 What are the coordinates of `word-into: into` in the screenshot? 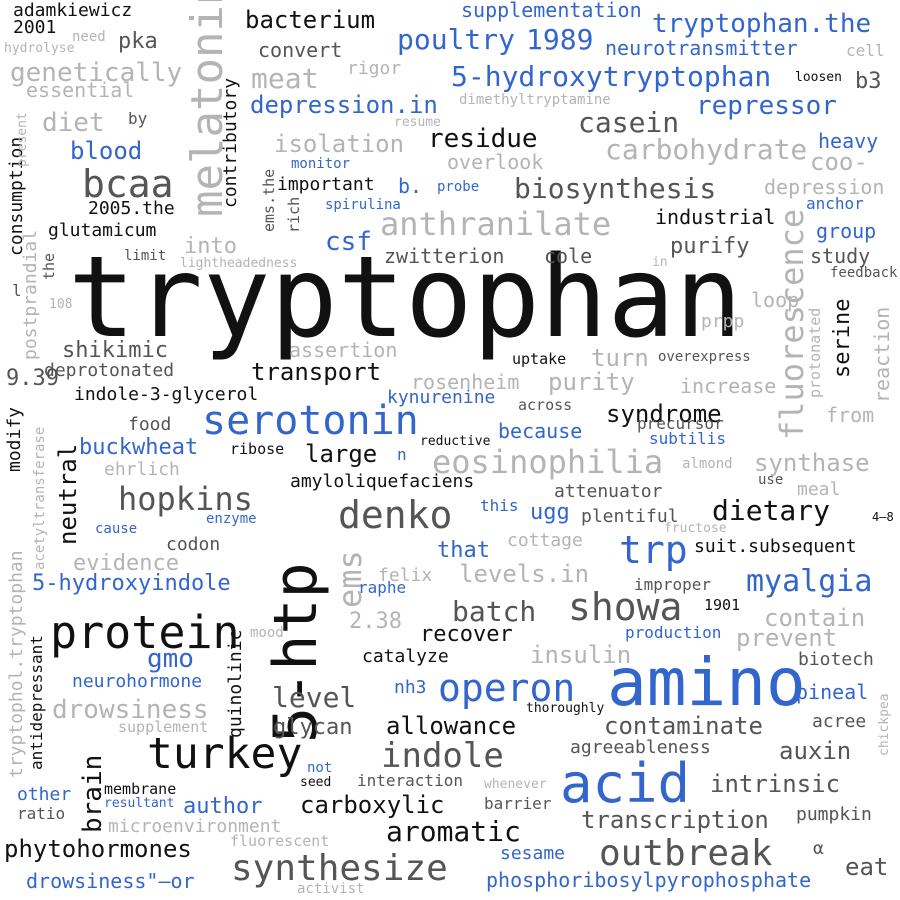 It's located at (210, 246).